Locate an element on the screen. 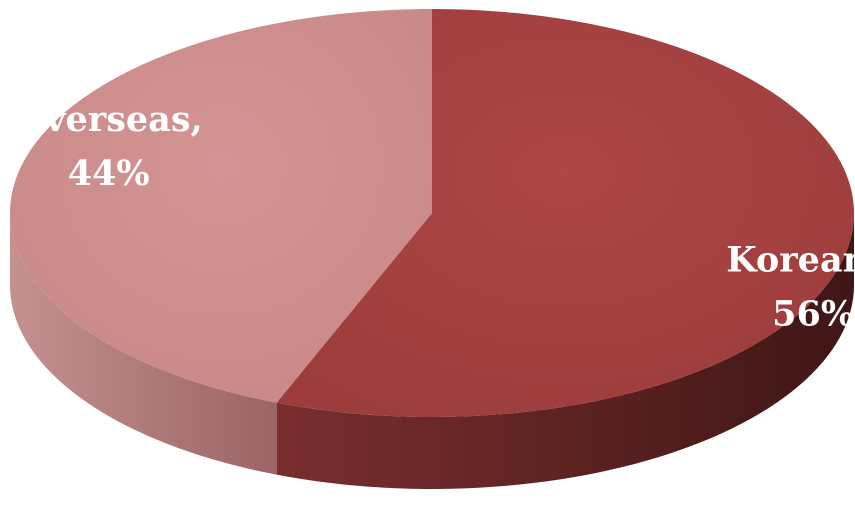 The image size is (855, 509). slice-label-overseas: Overseas, is located at coordinates (109, 119).